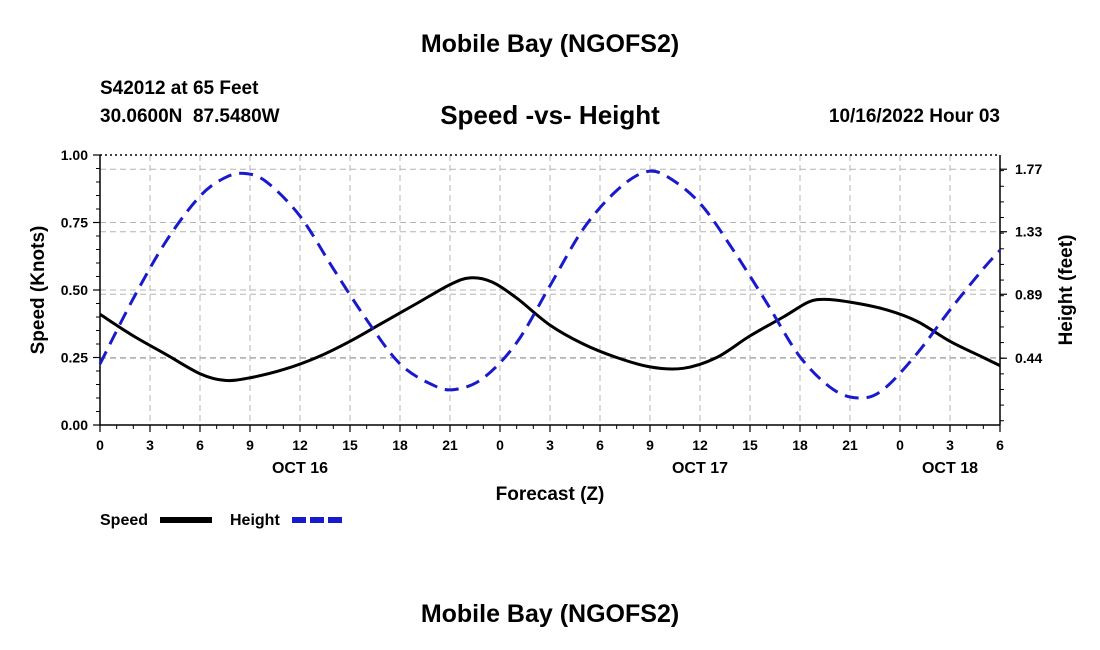 The image size is (1100, 650). Describe the element at coordinates (74, 425) in the screenshot. I see `y-tick-label: 0.00` at that location.